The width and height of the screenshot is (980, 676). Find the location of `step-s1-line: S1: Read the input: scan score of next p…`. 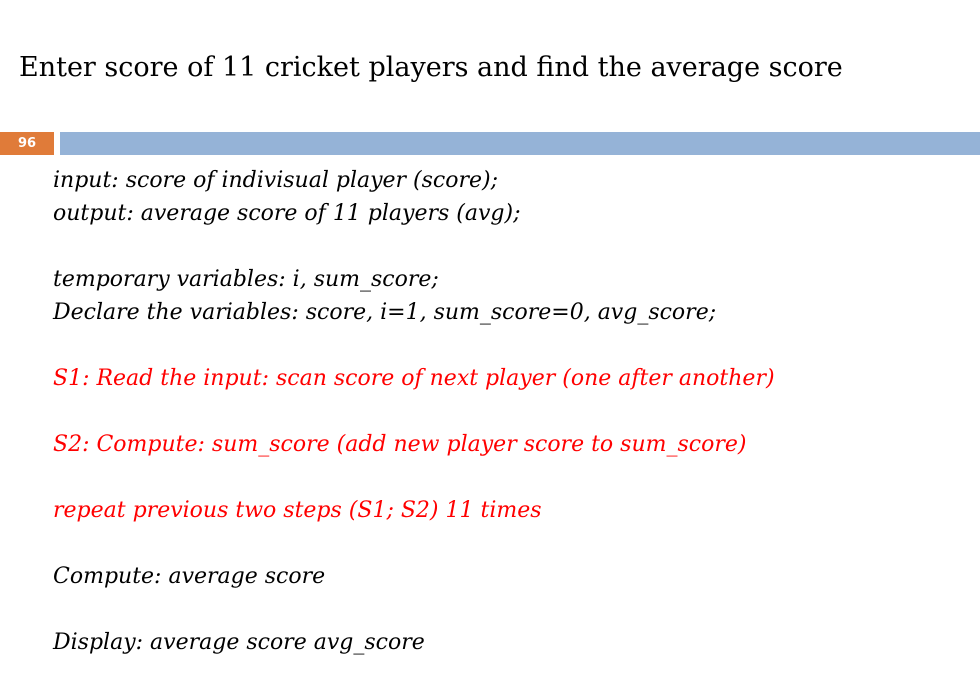

step-s1-line: S1: Read the input: scan score of next p… is located at coordinates (414, 378).